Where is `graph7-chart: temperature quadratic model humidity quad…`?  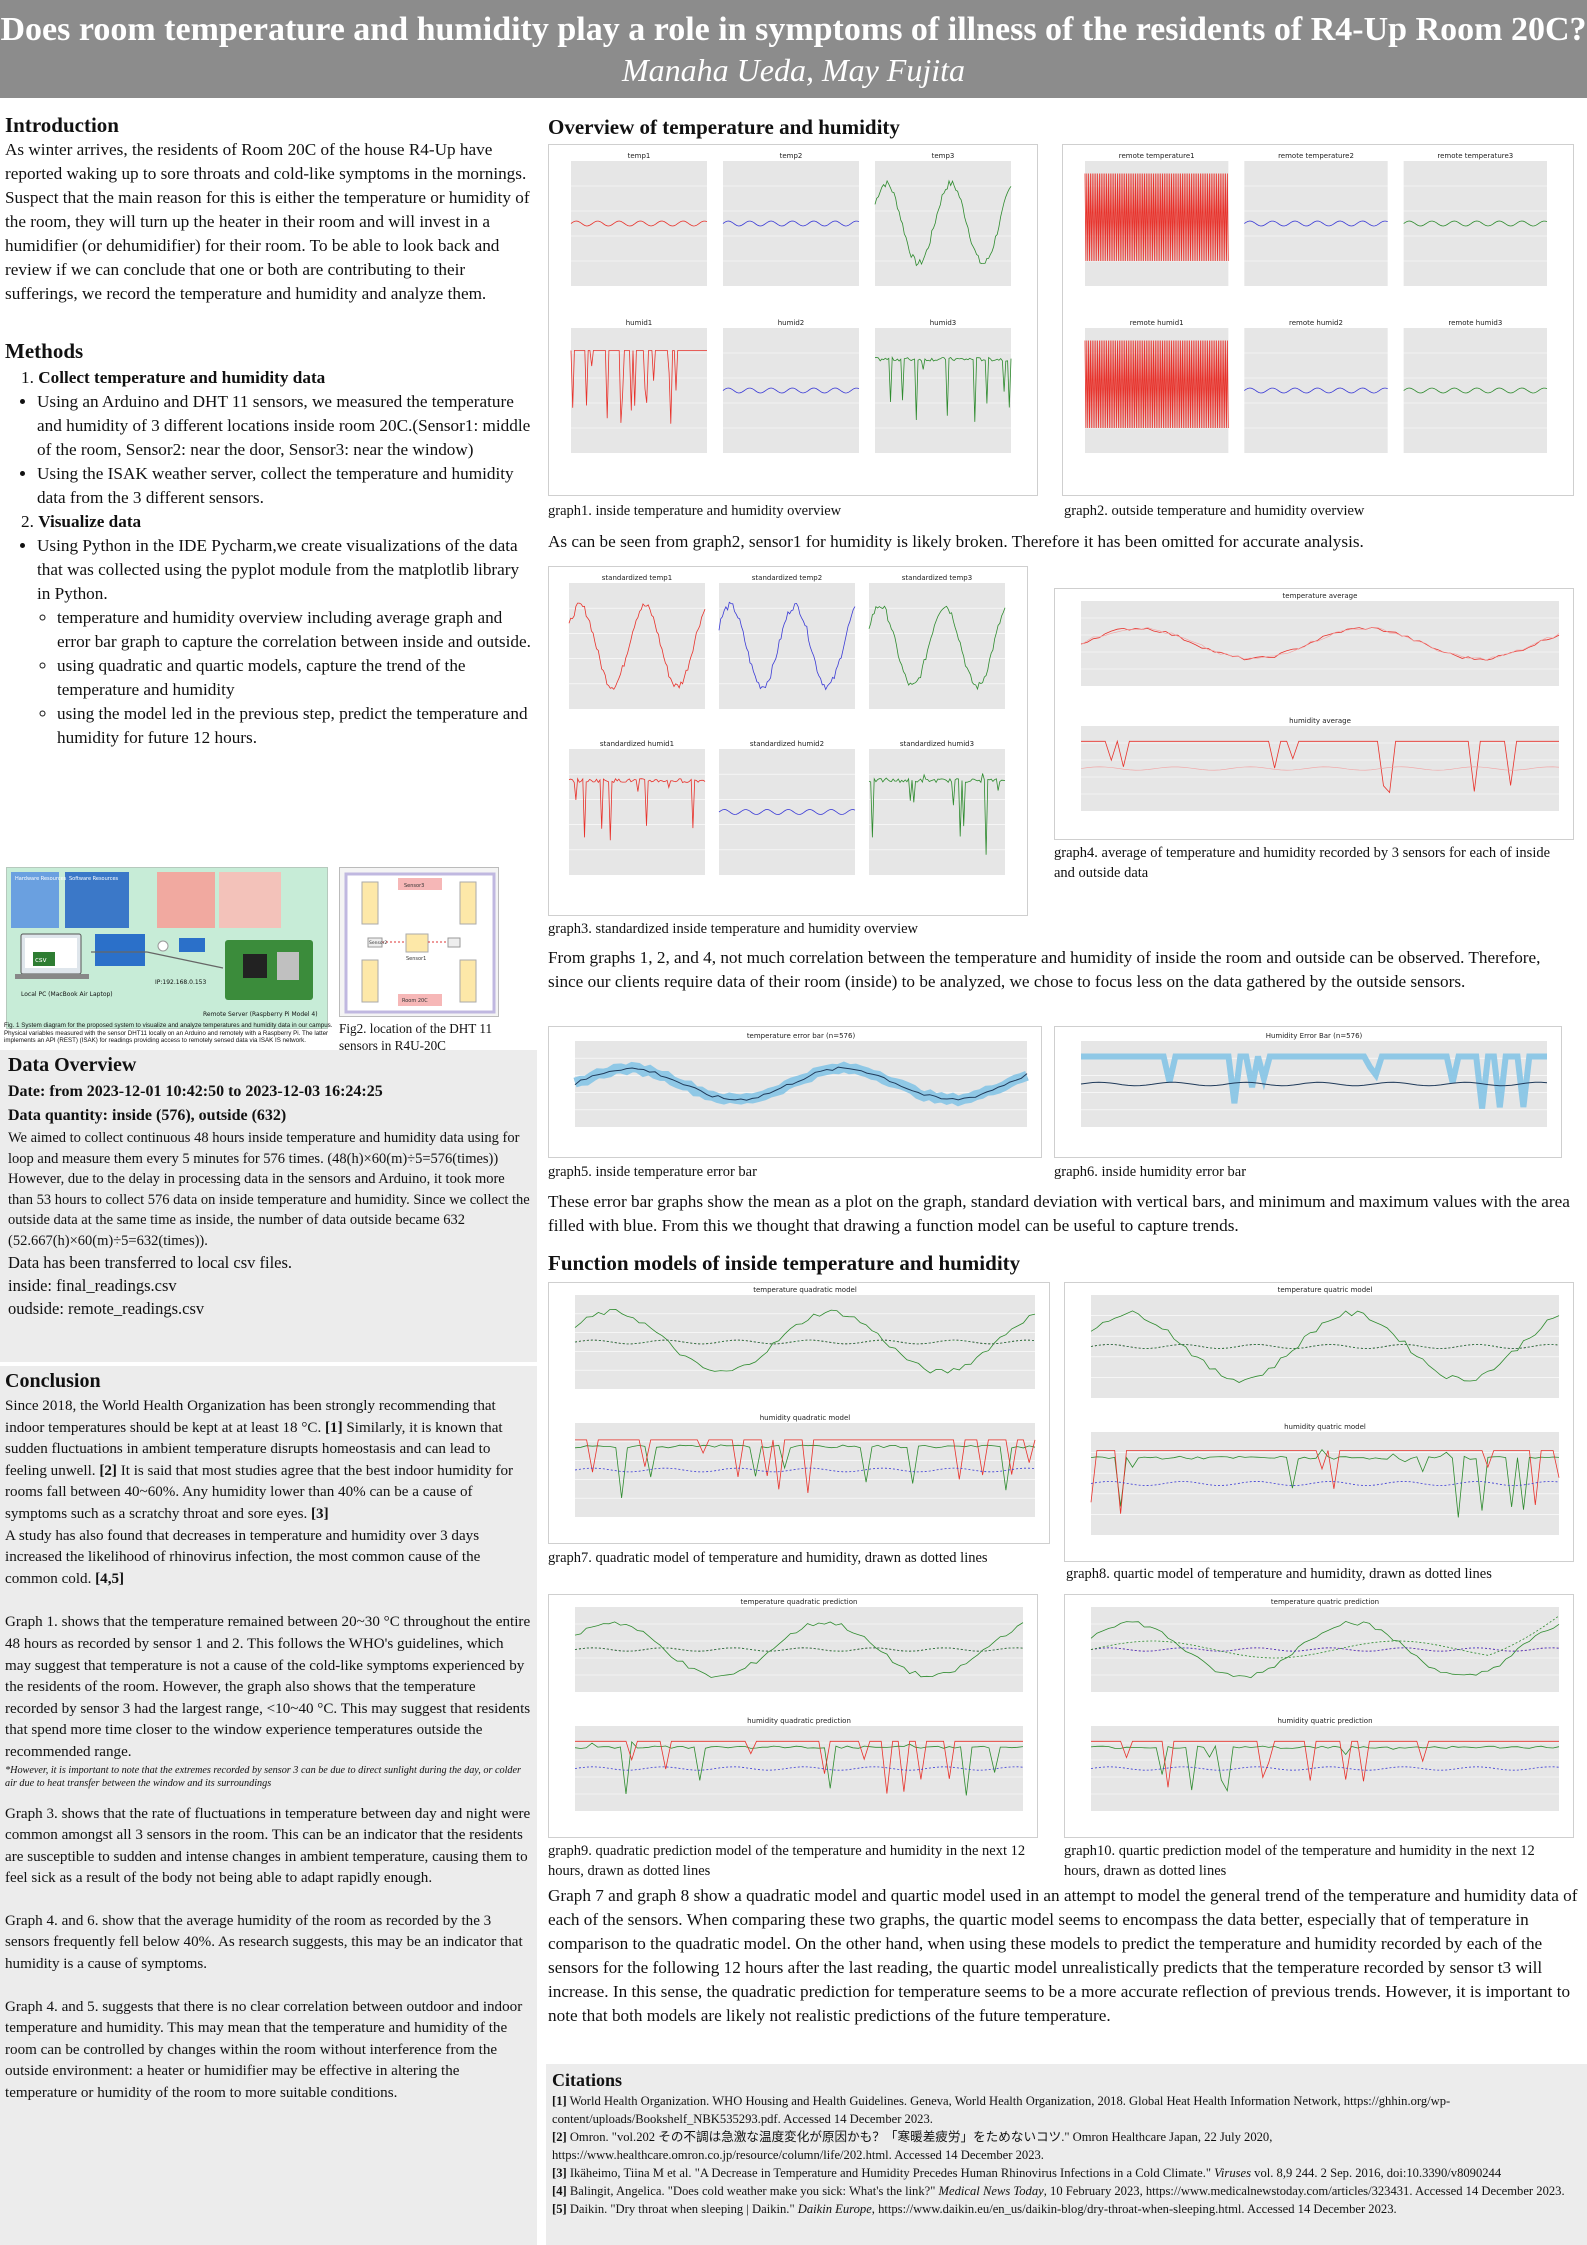 graph7-chart: temperature quadratic model humidity quad… is located at coordinates (799, 1413).